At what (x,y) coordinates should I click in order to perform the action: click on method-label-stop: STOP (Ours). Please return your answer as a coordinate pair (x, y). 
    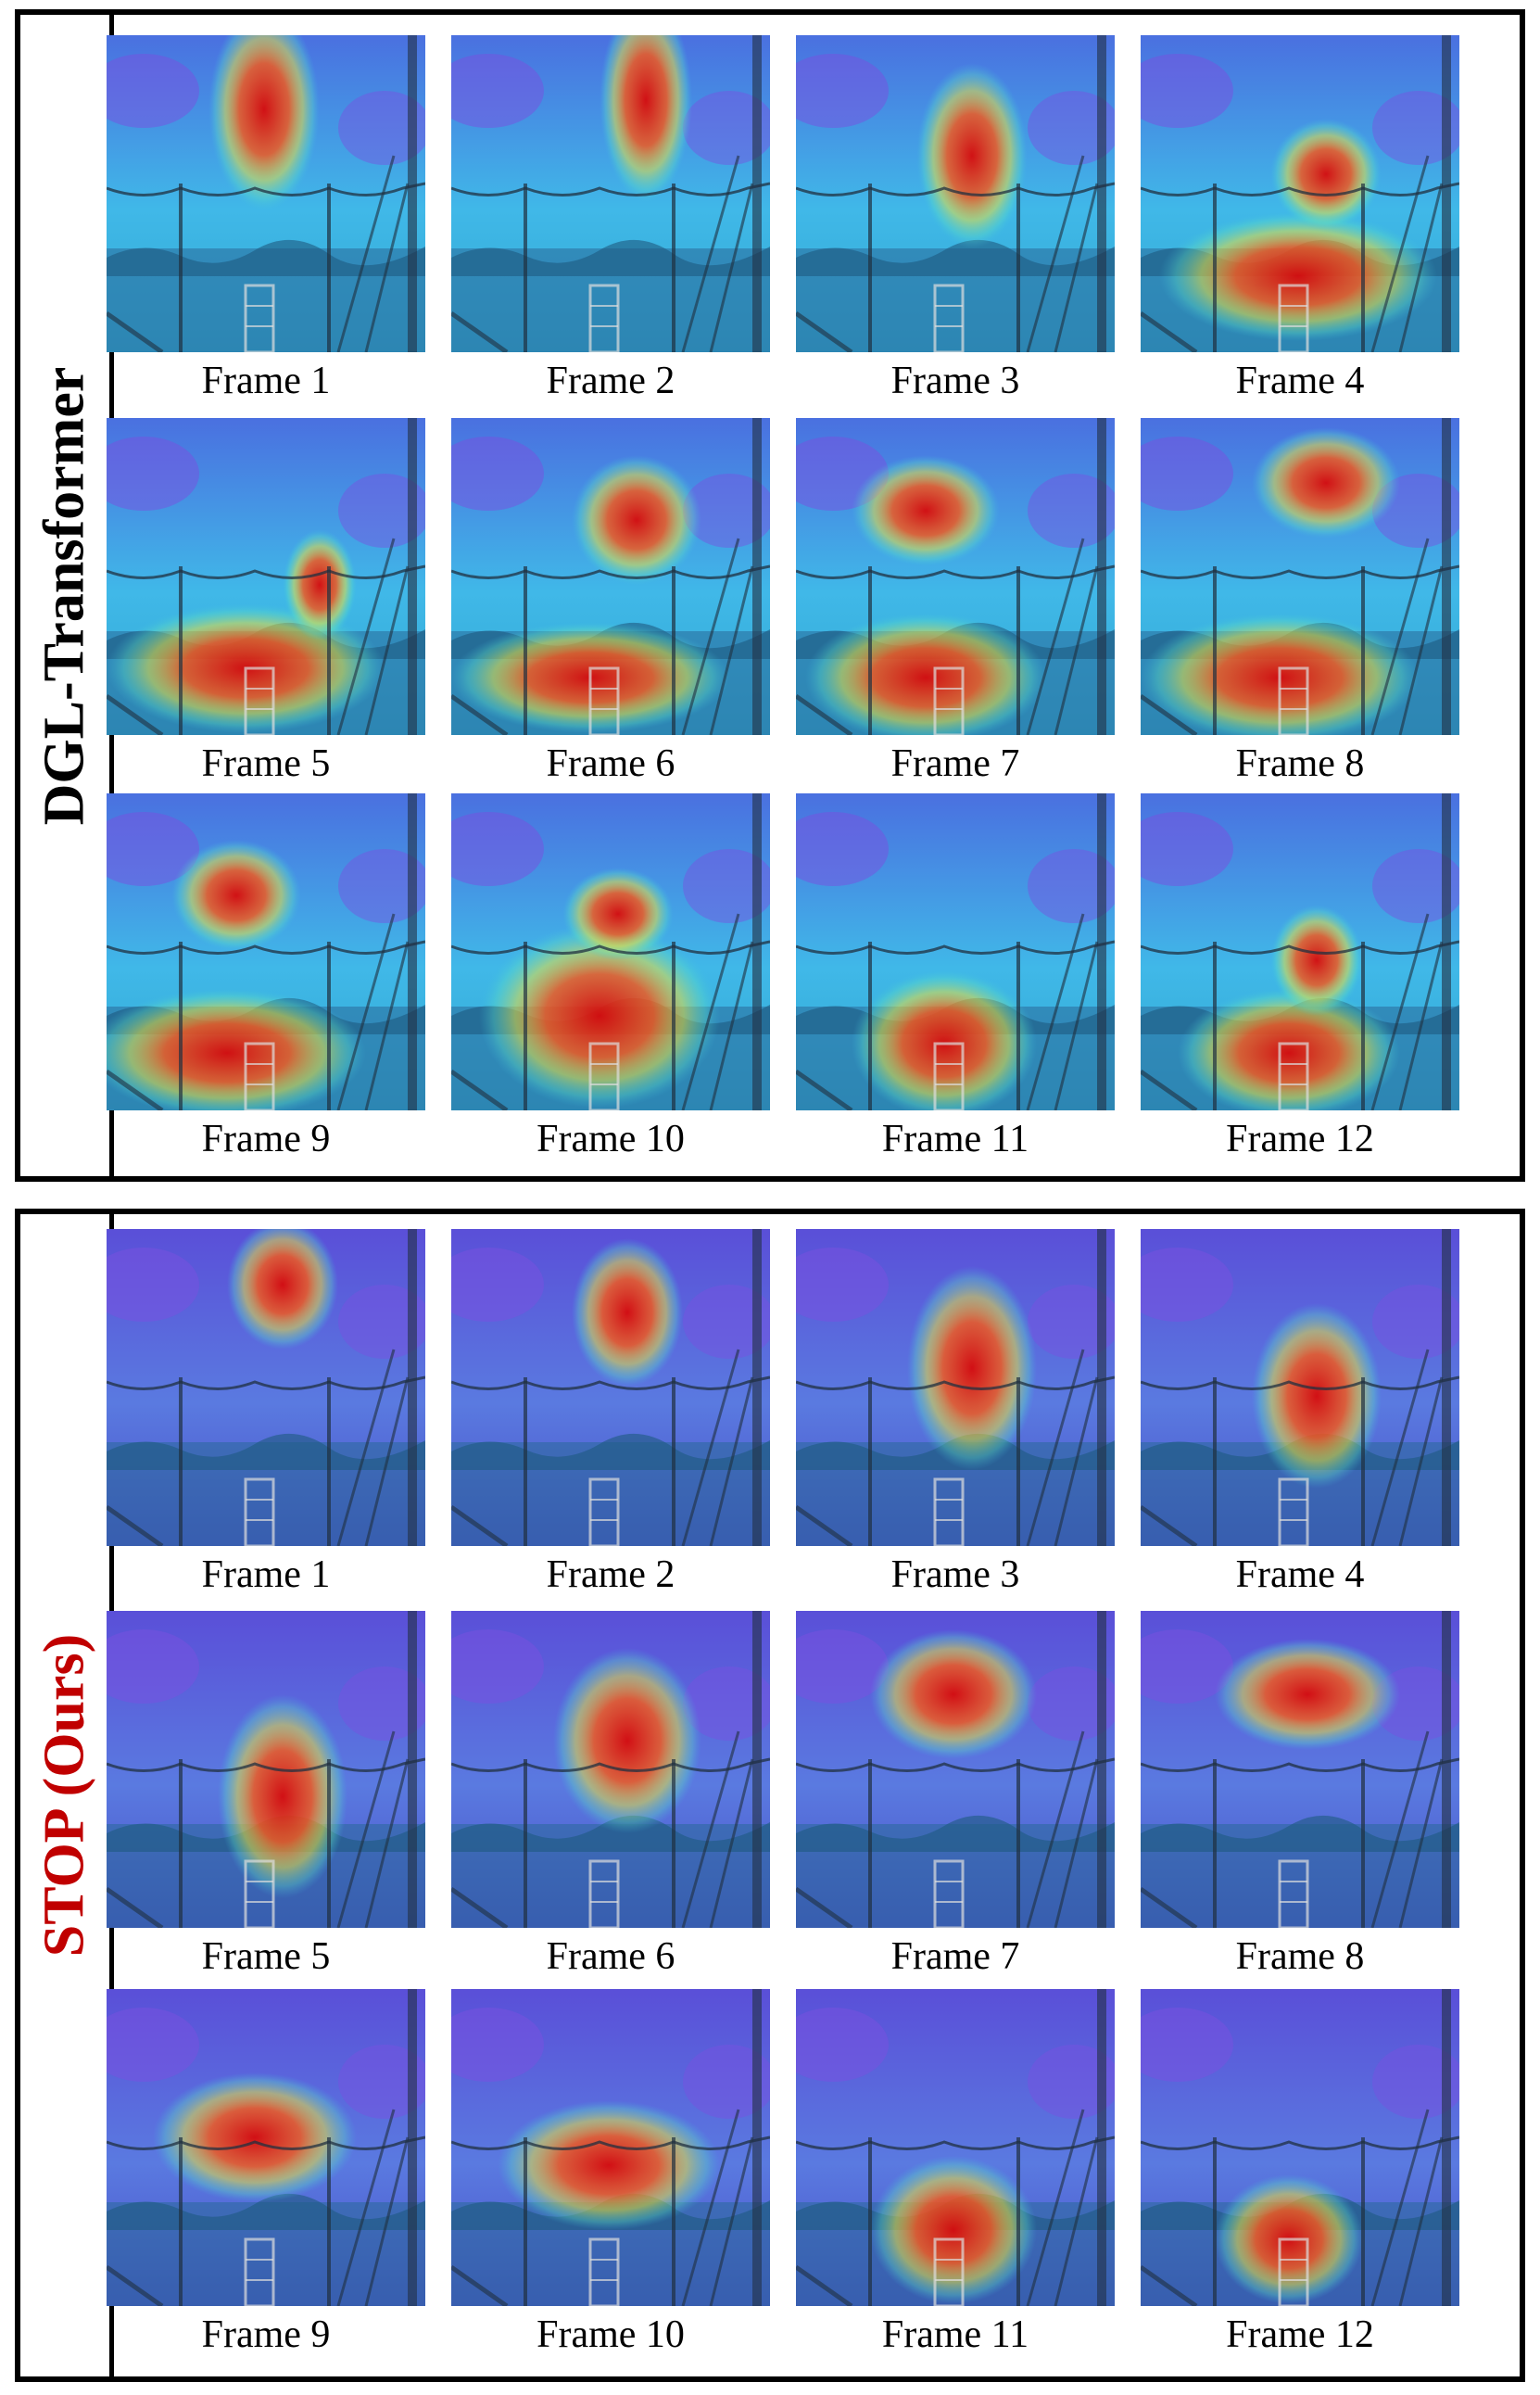
    Looking at the image, I should click on (64, 1795).